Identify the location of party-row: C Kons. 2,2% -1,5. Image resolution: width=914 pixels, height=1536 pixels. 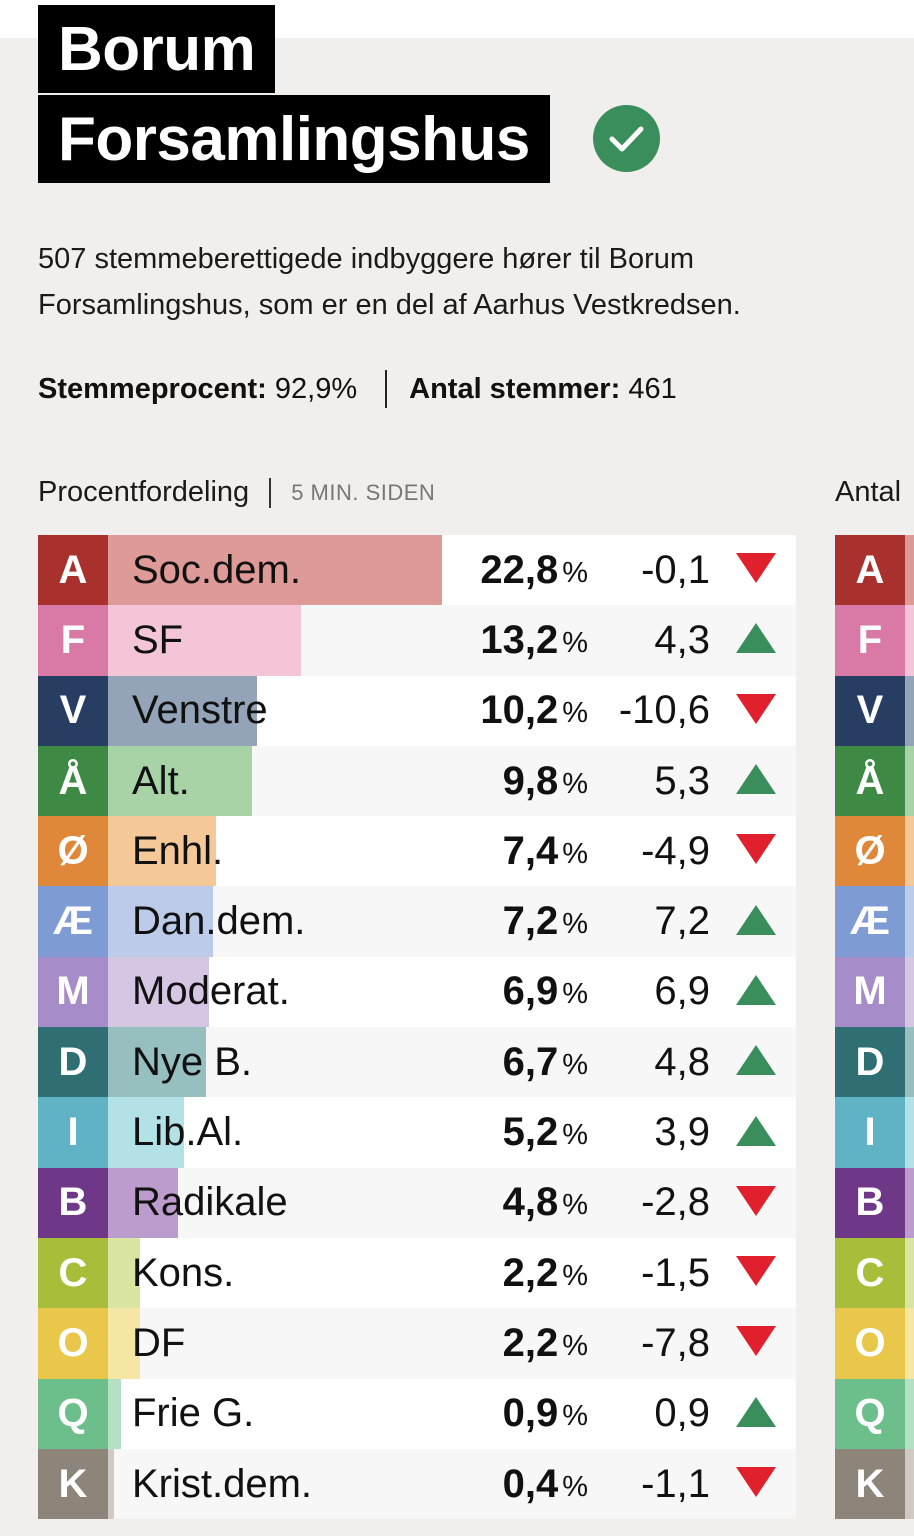
(417, 1273).